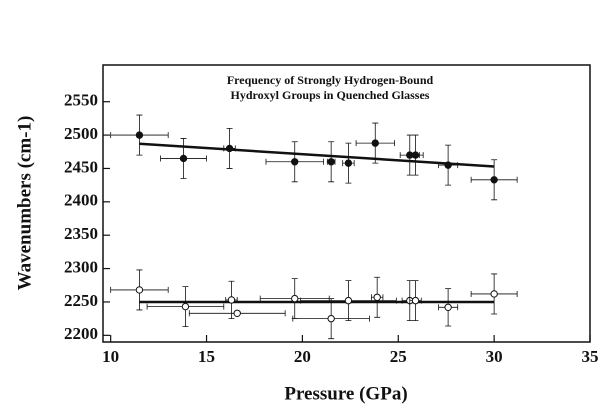 The height and width of the screenshot is (407, 603). I want to click on fit-line, so click(317, 155).